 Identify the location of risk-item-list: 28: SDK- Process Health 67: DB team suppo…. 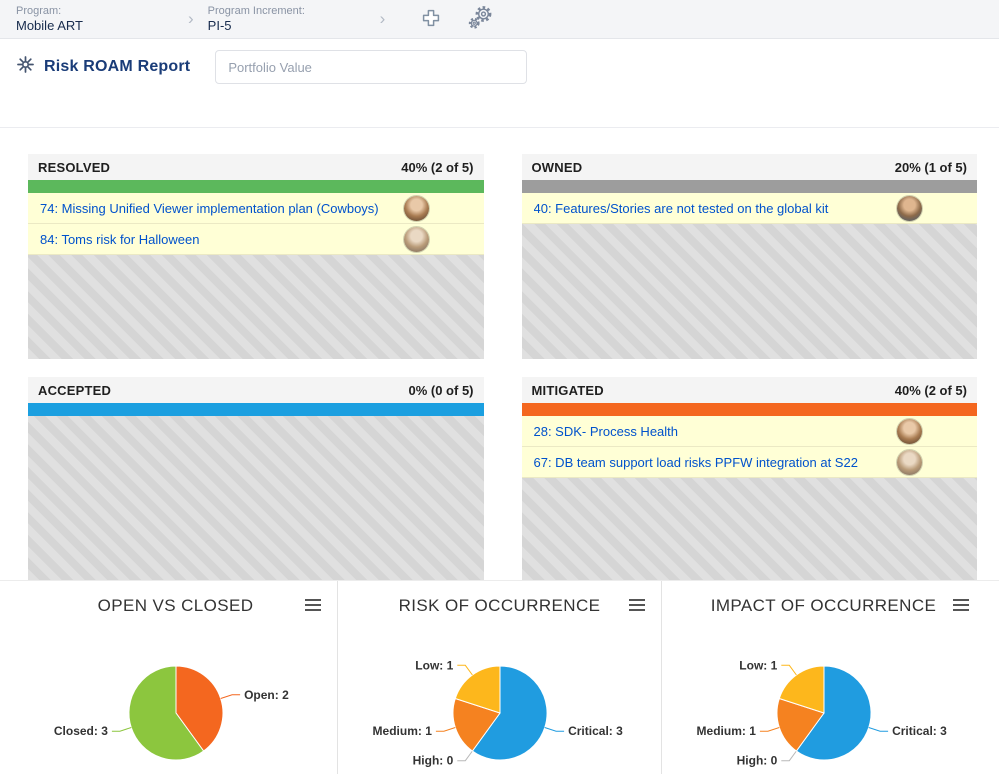
(749, 447).